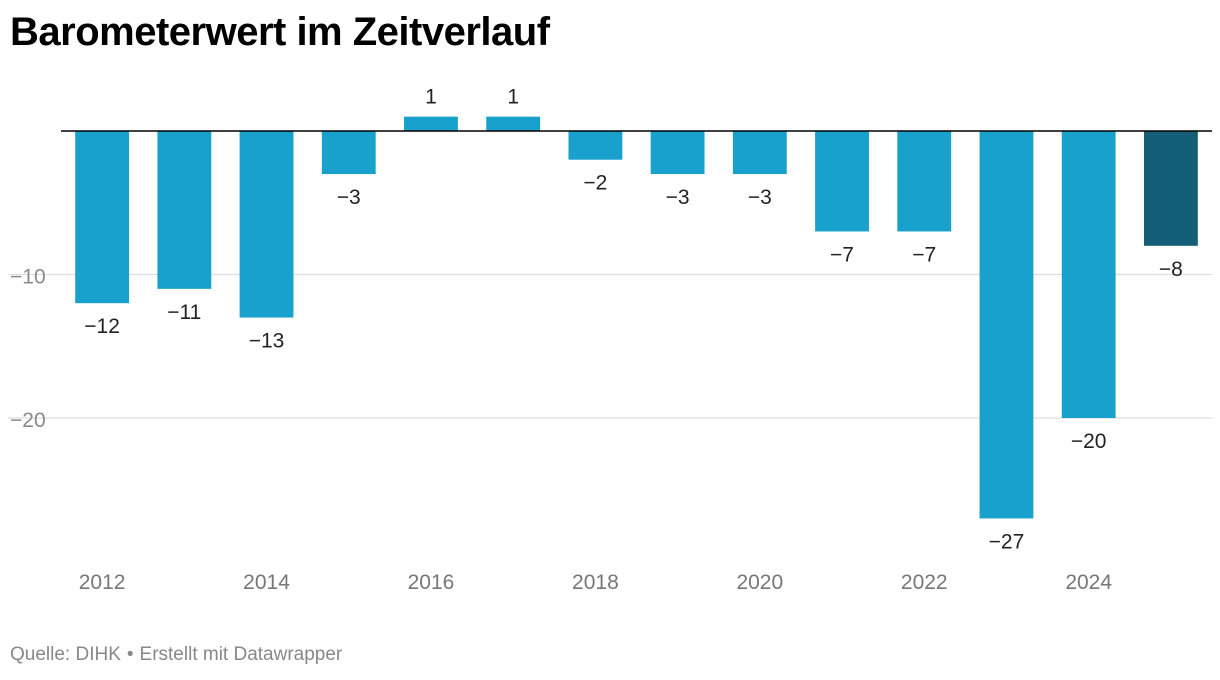 This screenshot has height=680, width=1220. I want to click on x-axis-ticks: 2012 2014 2016 2018 2020 2022 2024, so click(596, 582).